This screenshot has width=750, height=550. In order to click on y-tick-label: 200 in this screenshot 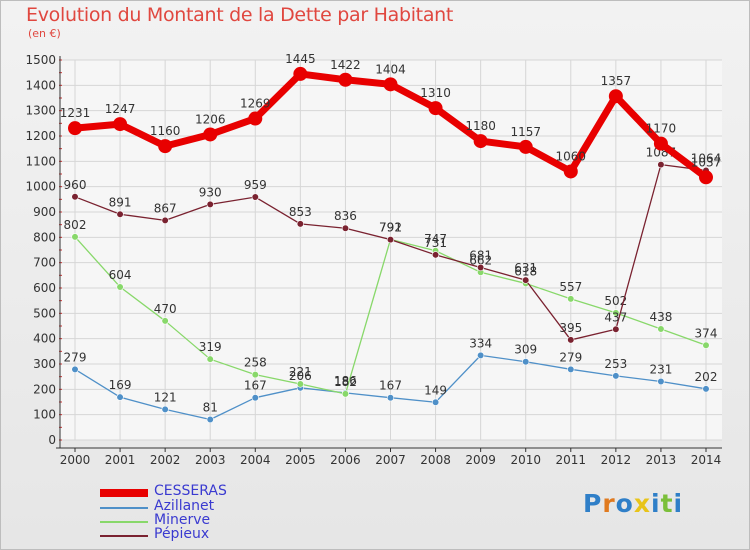, I will do `click(44, 389)`.